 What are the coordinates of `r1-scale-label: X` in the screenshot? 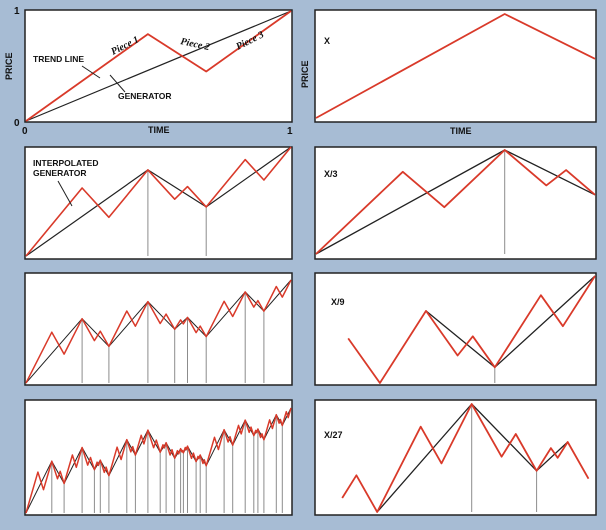 It's located at (327, 41).